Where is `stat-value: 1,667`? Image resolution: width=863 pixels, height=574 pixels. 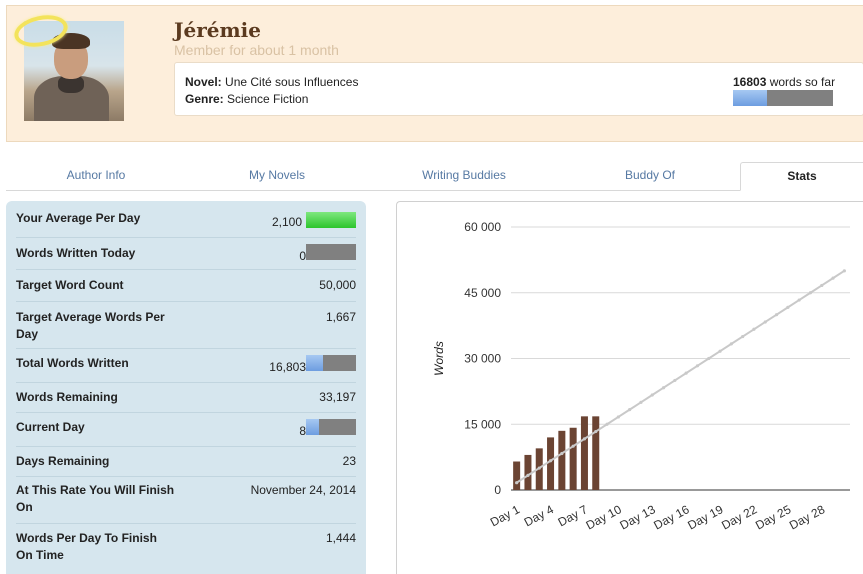 stat-value: 1,667 is located at coordinates (340, 317).